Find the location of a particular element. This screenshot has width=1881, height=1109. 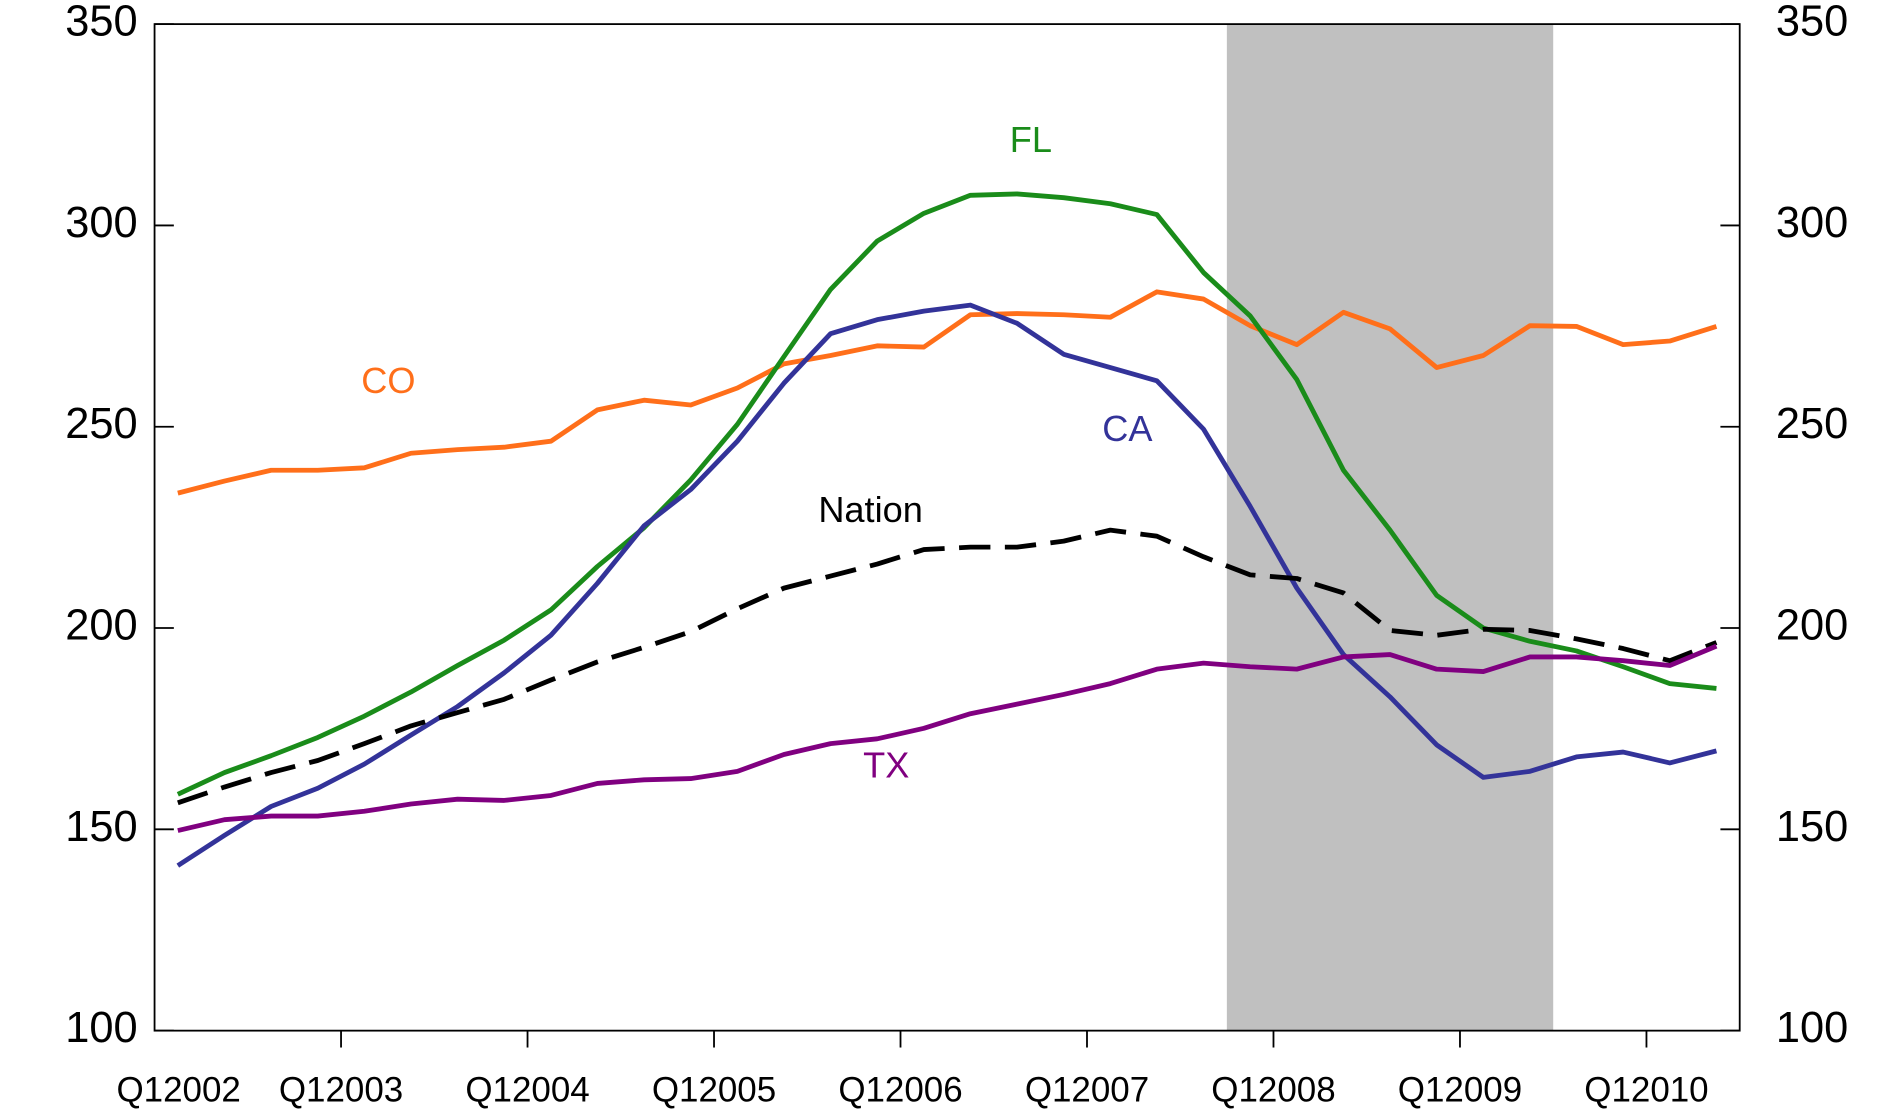

x-tick-label: Q12009 is located at coordinates (1460, 1089).